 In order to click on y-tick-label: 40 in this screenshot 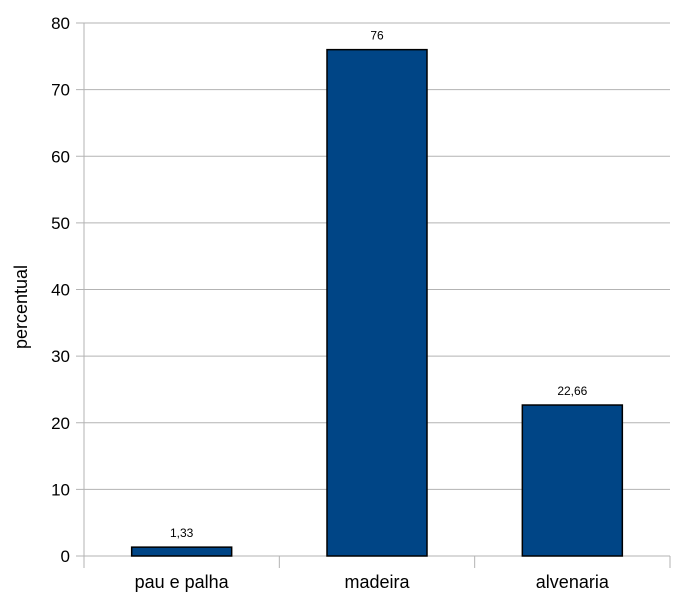, I will do `click(60, 290)`.